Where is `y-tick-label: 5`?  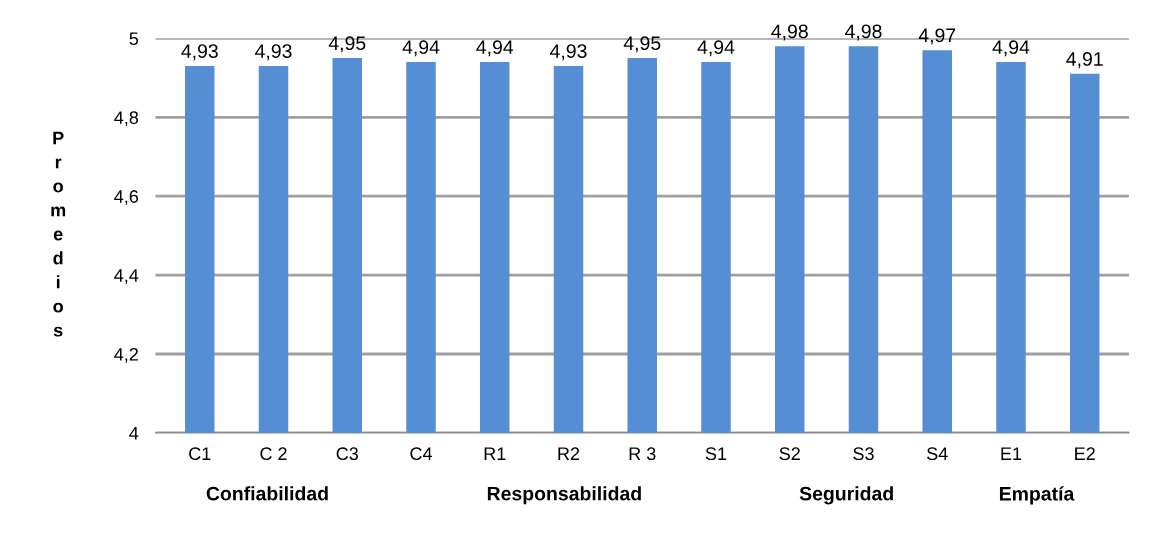 y-tick-label: 5 is located at coordinates (134, 39).